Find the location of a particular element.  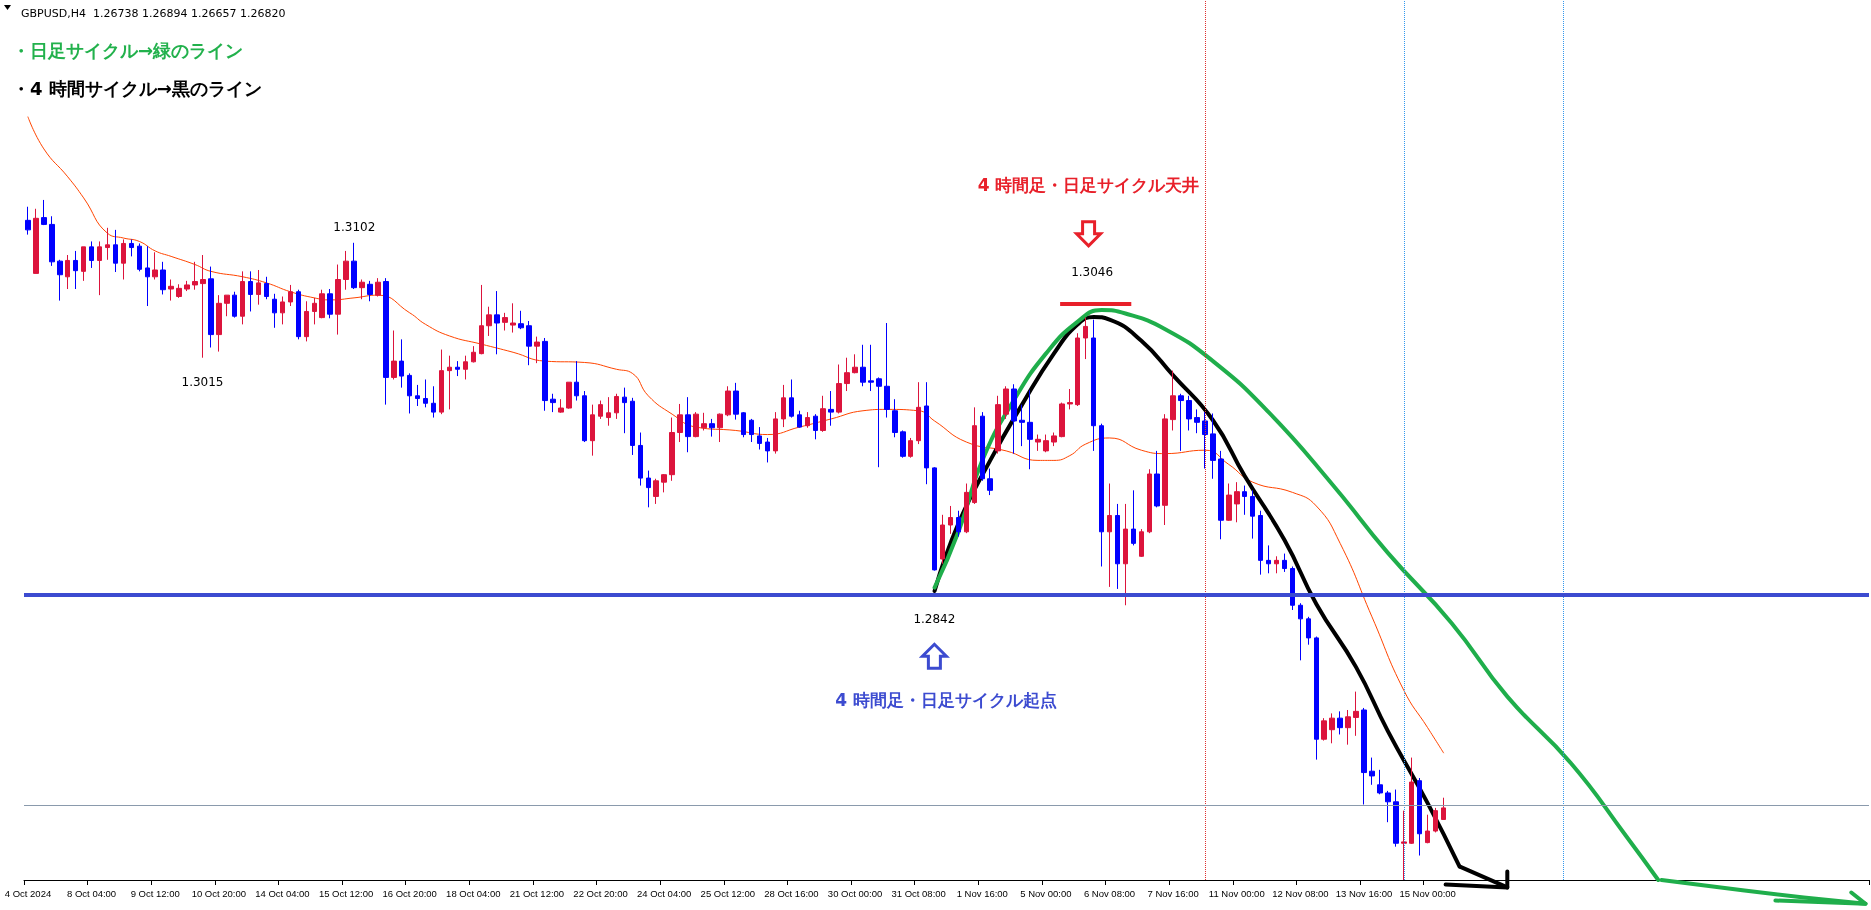

x-tick-label: 9 Oct 12:00 is located at coordinates (155, 893).